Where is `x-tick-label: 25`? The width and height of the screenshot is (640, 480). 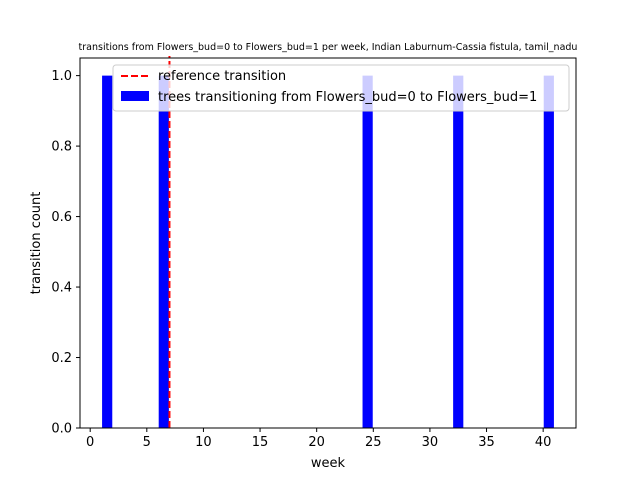 x-tick-label: 25 is located at coordinates (373, 442).